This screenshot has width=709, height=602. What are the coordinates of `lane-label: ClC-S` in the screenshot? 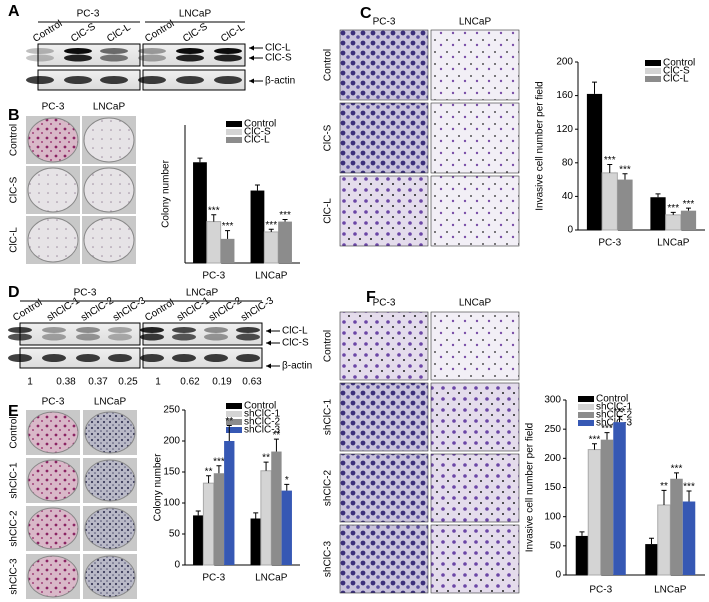 It's located at (83, 33).